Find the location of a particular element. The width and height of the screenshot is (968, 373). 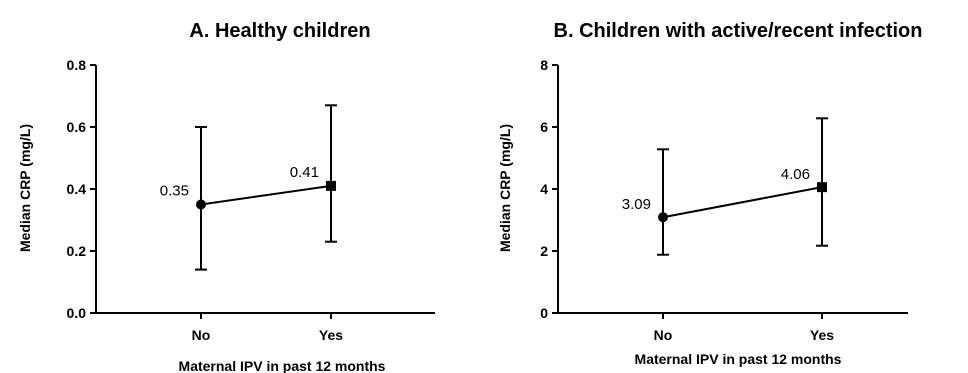

panel-a-y-tick-label: 0.0 is located at coordinates (77, 313).